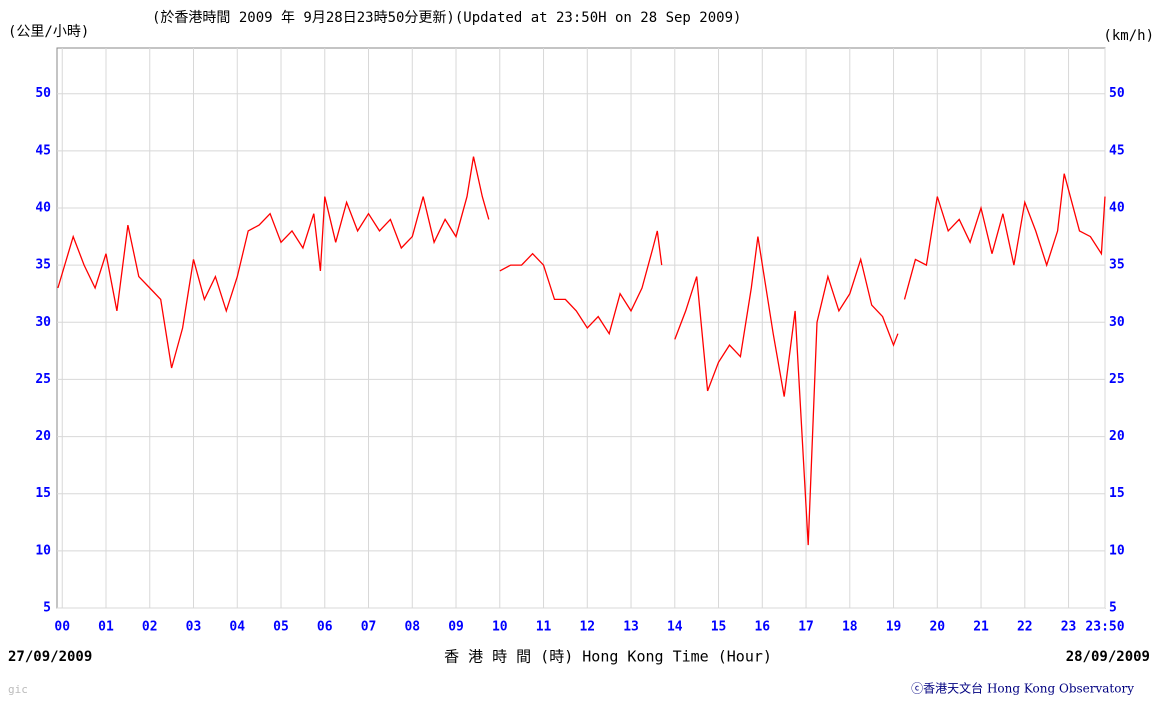 The height and width of the screenshot is (704, 1162). I want to click on y-tick-label-right: 50, so click(1117, 93).